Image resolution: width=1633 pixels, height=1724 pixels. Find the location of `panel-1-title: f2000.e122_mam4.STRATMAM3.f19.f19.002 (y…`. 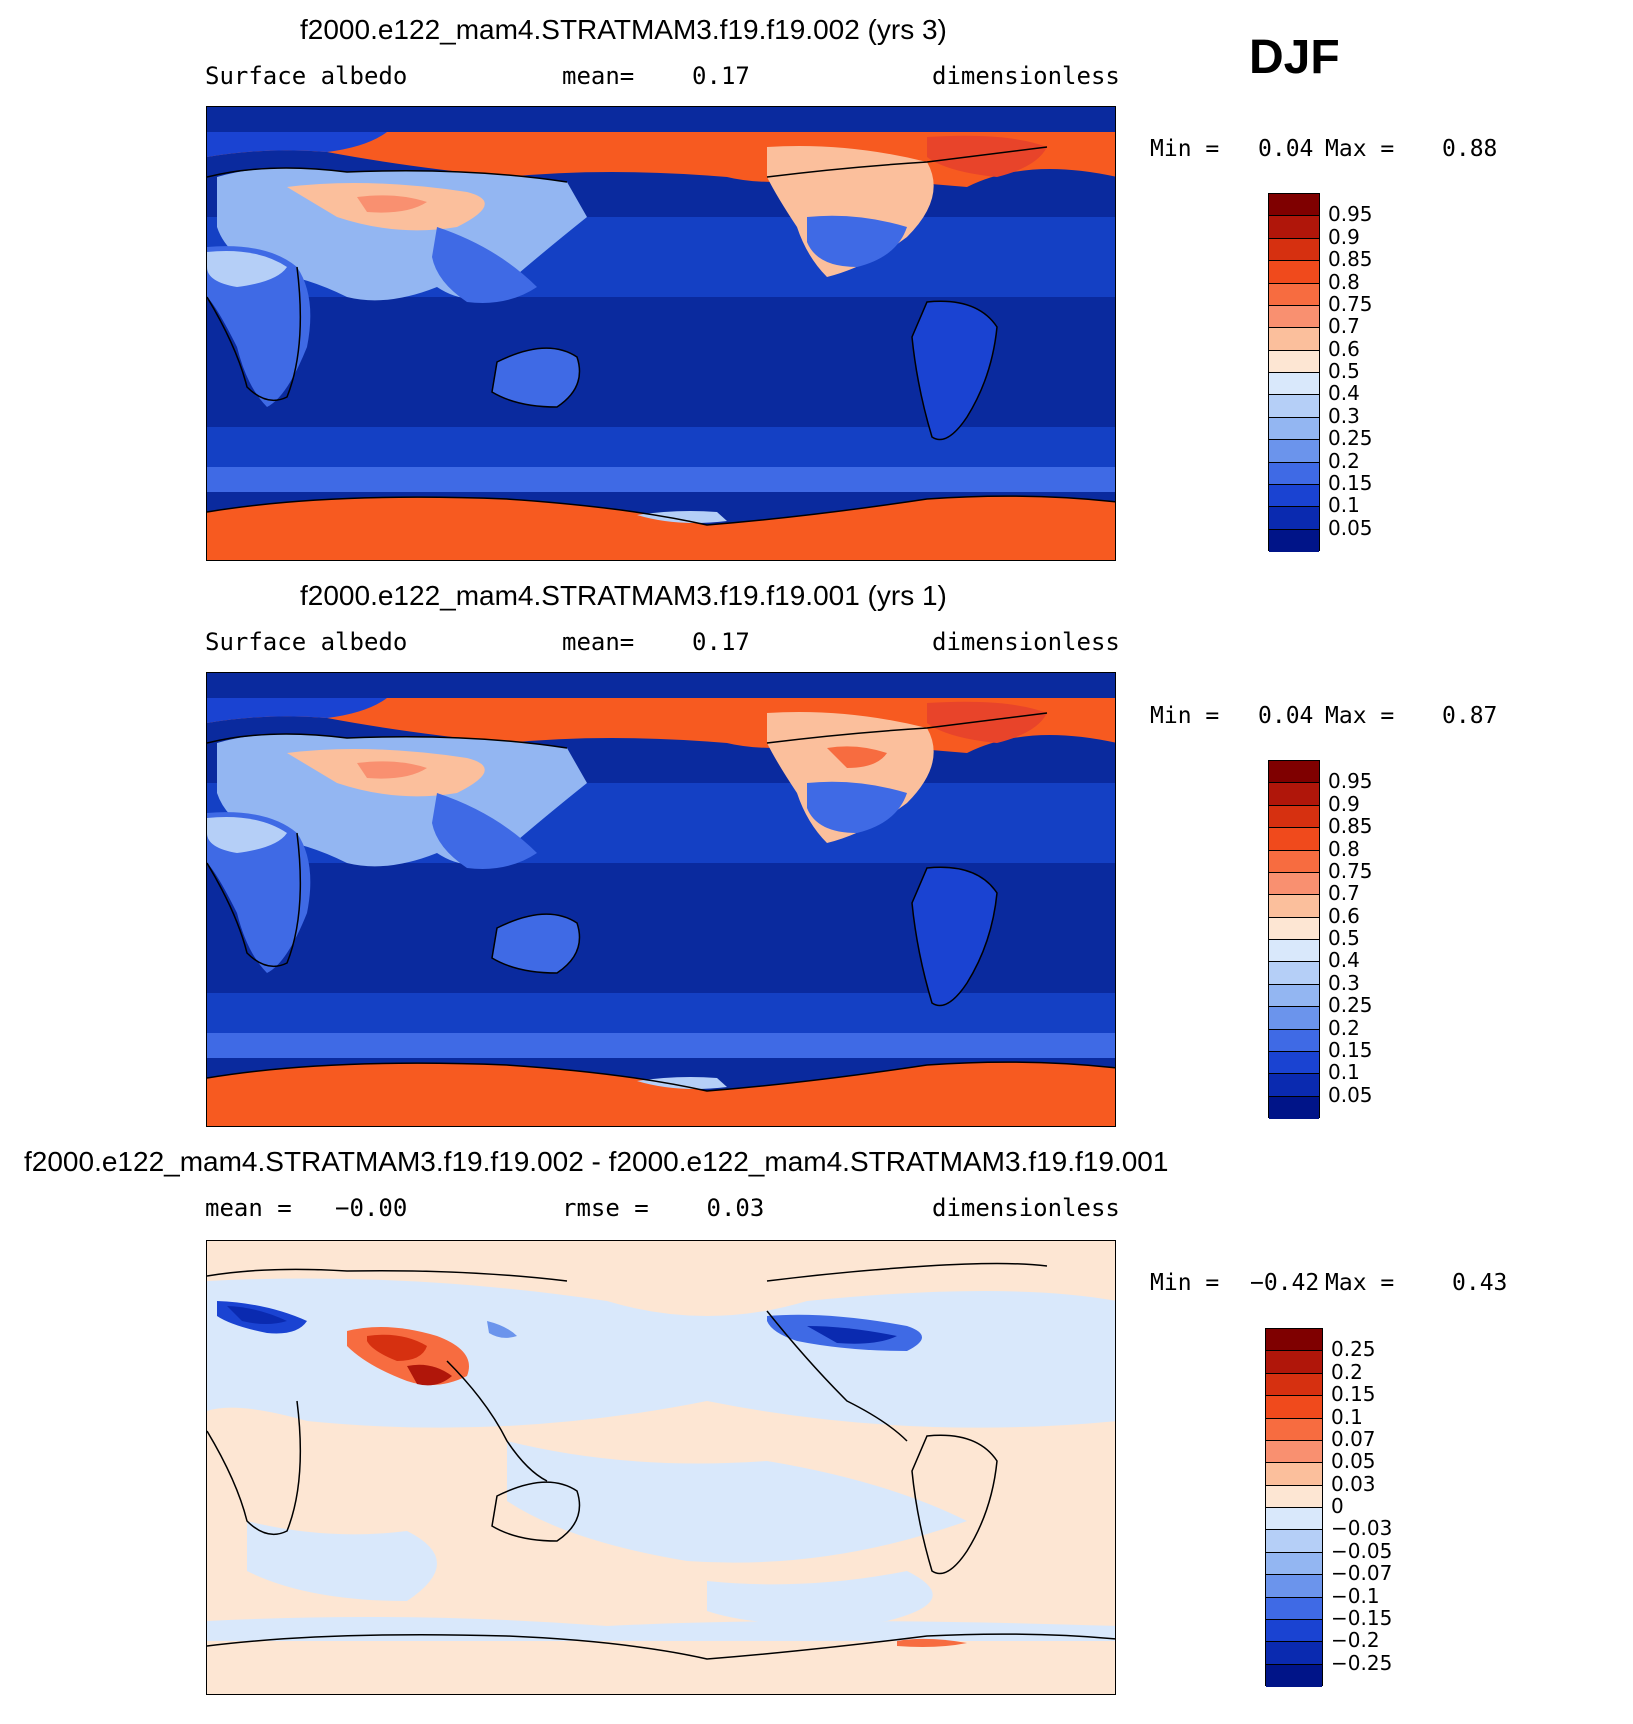

panel-1-title: f2000.e122_mam4.STRATMAM3.f19.f19.002 (y… is located at coordinates (623, 29).